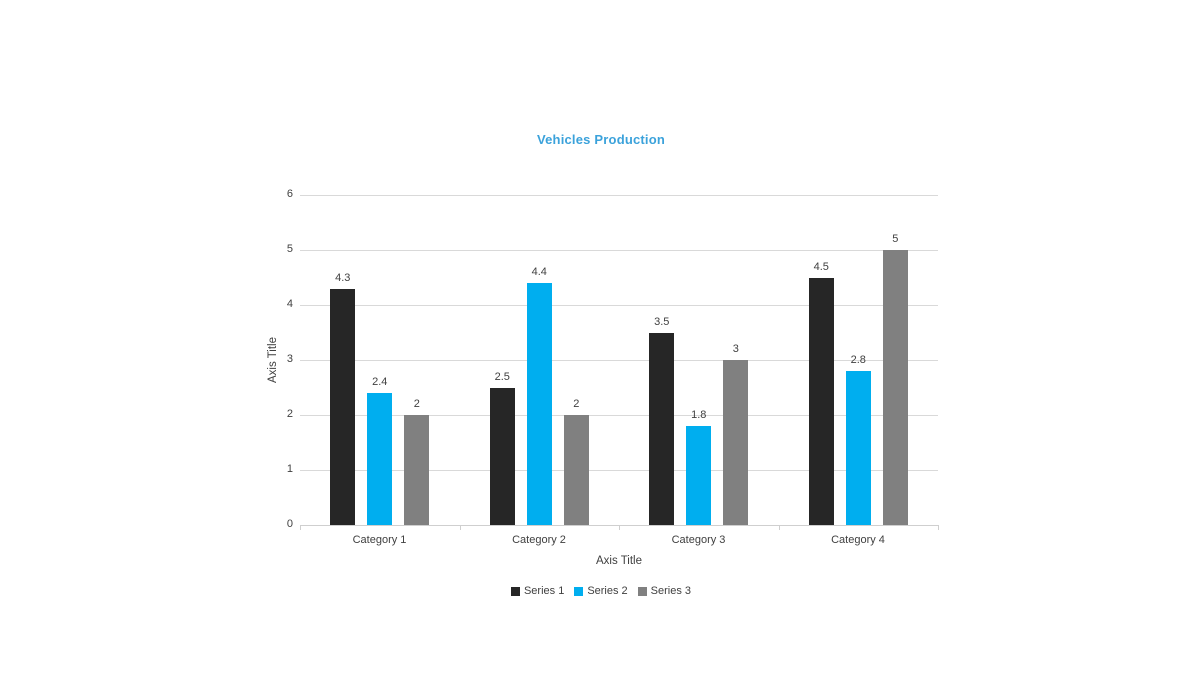  What do you see at coordinates (858, 360) in the screenshot?
I see `data-label: 2.8` at bounding box center [858, 360].